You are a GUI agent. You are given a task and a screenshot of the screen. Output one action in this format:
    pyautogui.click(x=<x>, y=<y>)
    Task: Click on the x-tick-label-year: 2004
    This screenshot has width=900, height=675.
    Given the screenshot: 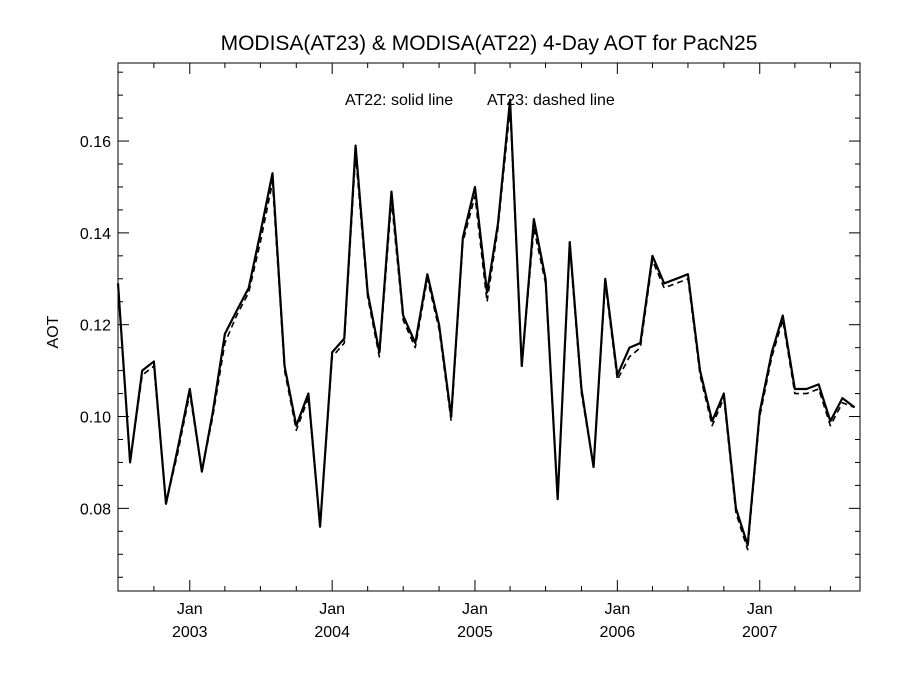 What is the action you would take?
    pyautogui.click(x=332, y=632)
    